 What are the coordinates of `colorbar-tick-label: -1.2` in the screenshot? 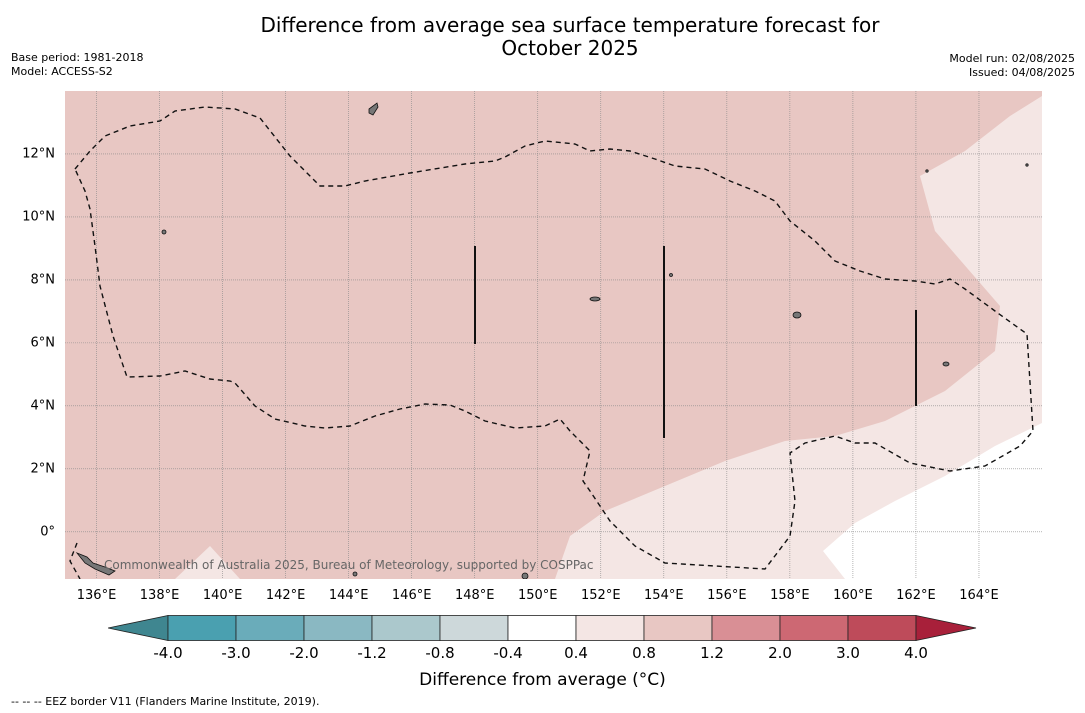 It's located at (372, 653).